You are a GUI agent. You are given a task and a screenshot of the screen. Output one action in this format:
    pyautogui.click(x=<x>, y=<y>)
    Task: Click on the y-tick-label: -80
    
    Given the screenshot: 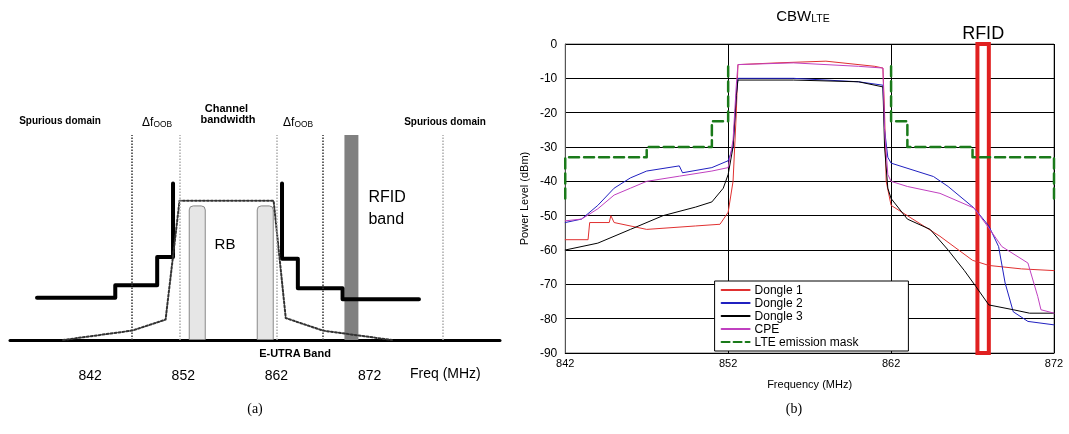 What is the action you would take?
    pyautogui.click(x=548, y=318)
    